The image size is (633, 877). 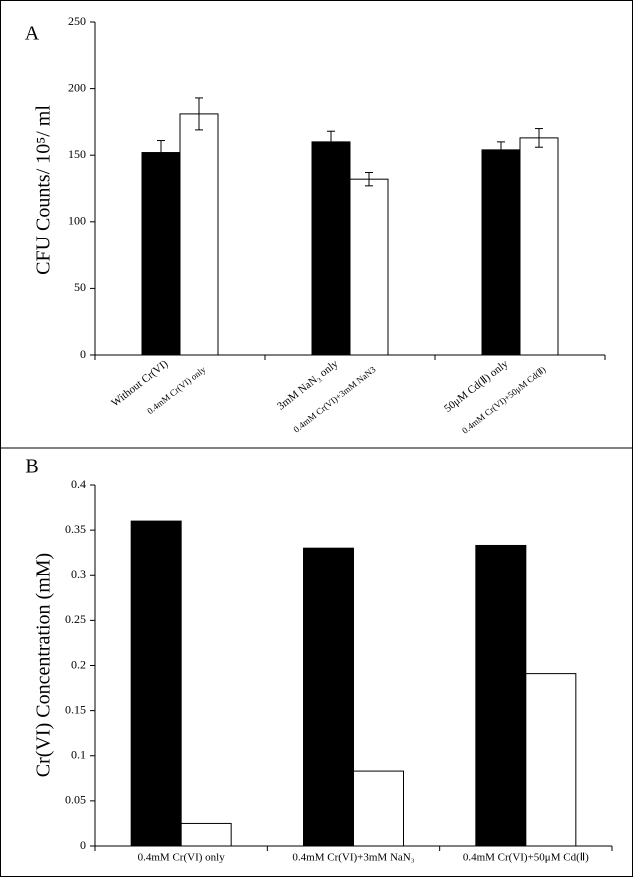 What do you see at coordinates (77, 221) in the screenshot?
I see `y-tick-label: 100` at bounding box center [77, 221].